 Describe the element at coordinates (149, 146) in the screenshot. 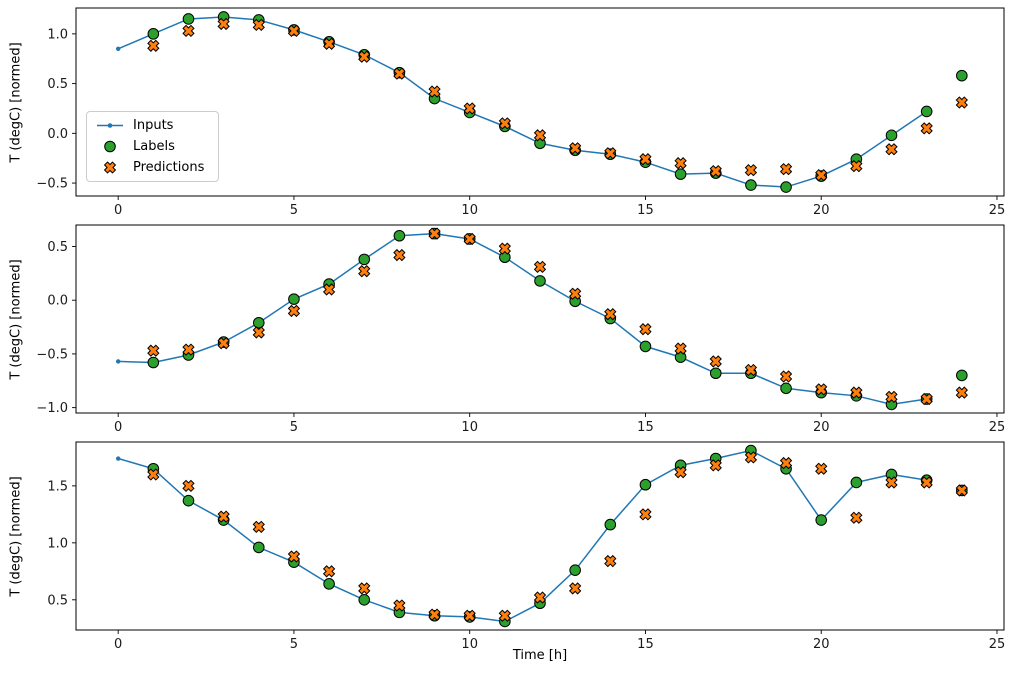

I see `legend-item-labels: Labels` at that location.